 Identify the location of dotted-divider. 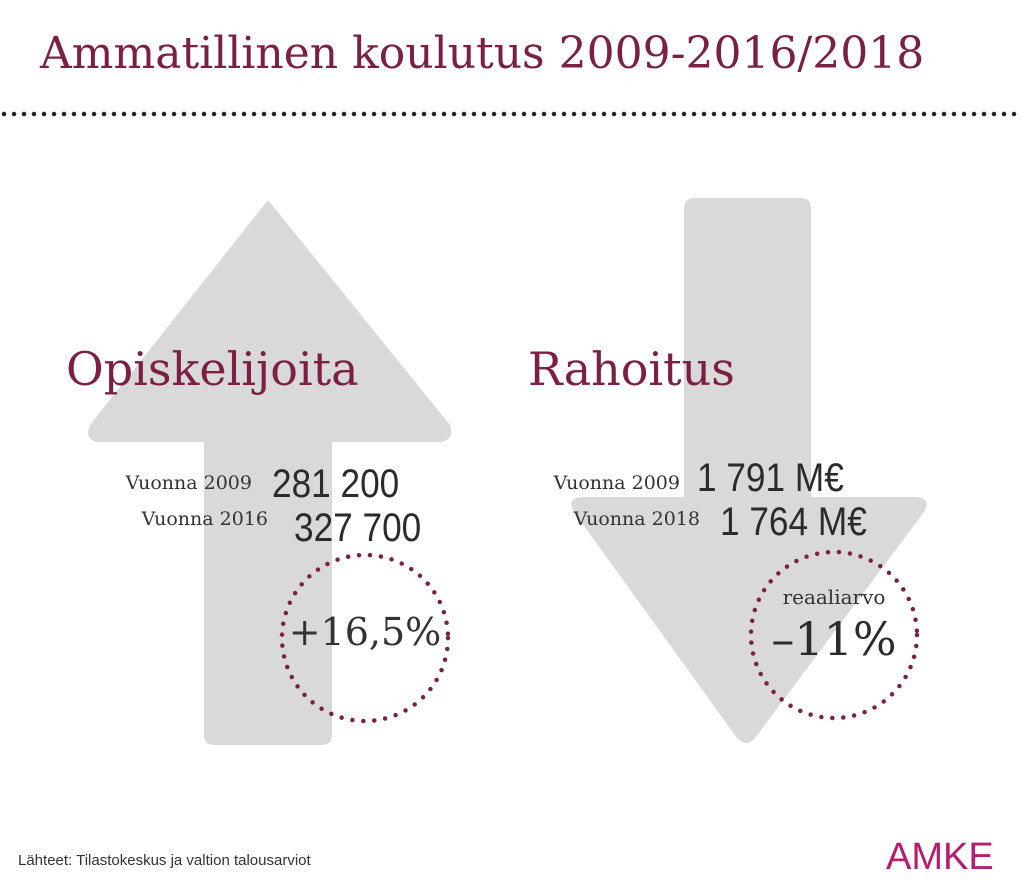
(512, 114).